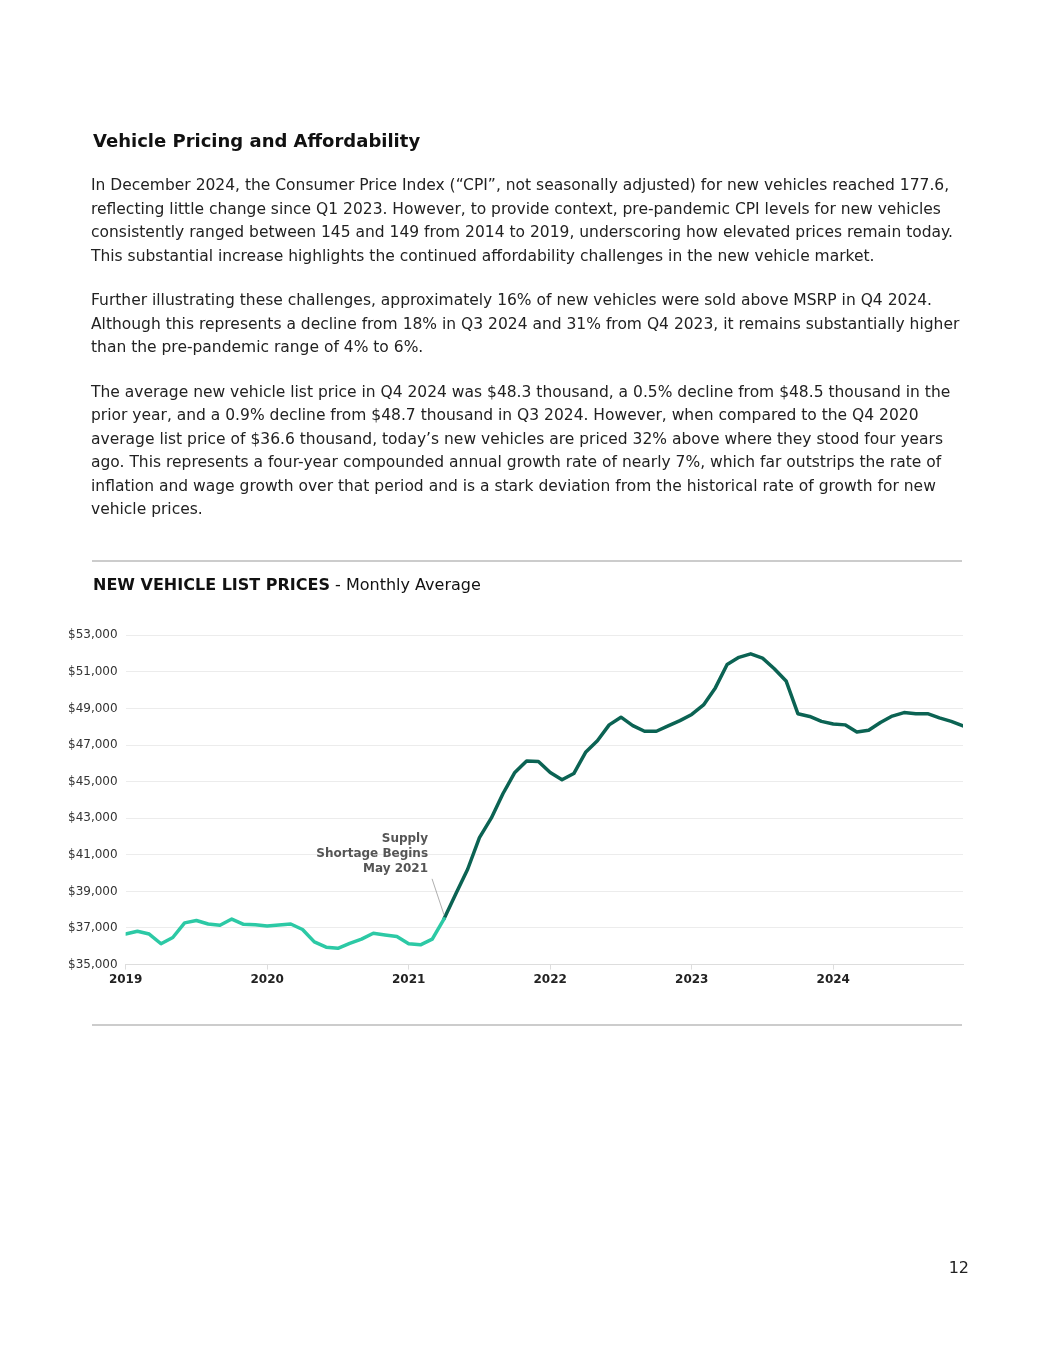 Image resolution: width=1055 pixels, height=1365 pixels. I want to click on y-tick-label: $51,000, so click(93, 670).